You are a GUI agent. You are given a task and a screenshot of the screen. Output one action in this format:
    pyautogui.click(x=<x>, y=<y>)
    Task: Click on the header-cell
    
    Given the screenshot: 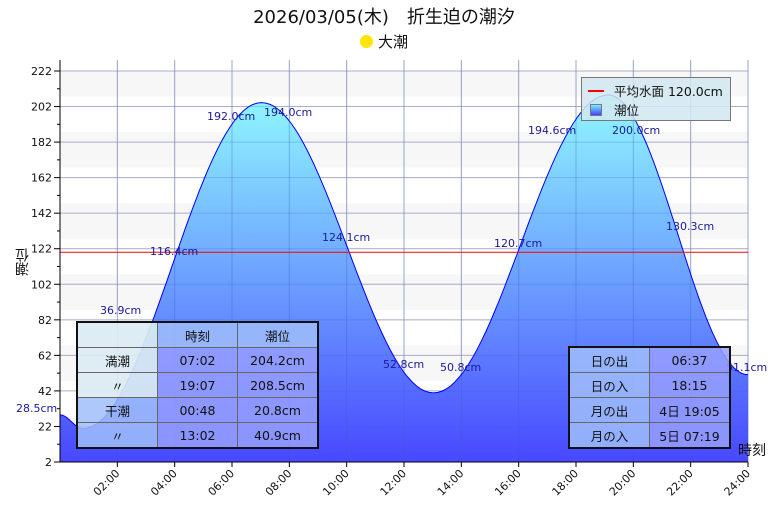 What is the action you would take?
    pyautogui.click(x=117, y=334)
    